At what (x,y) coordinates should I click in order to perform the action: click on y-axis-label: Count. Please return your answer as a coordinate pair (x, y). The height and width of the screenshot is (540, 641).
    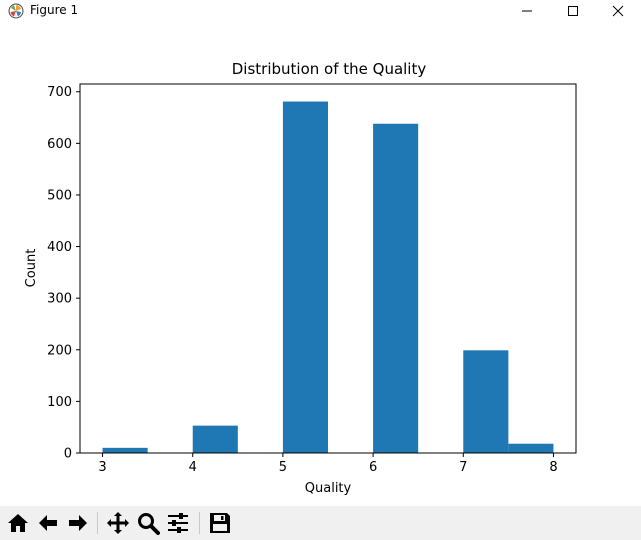
    Looking at the image, I should click on (31, 268).